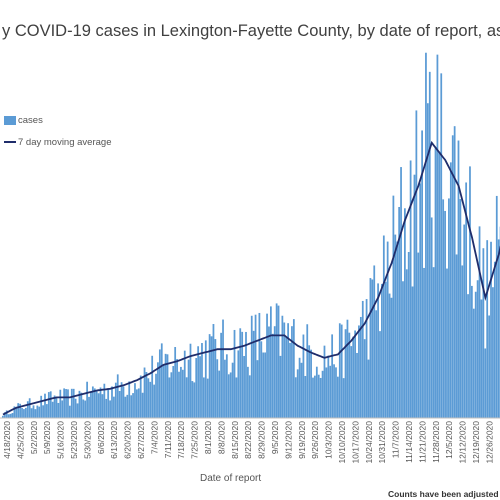 The image size is (500, 500). Describe the element at coordinates (355, 442) in the screenshot. I see `x-tick-label: 10/17/2020` at that location.